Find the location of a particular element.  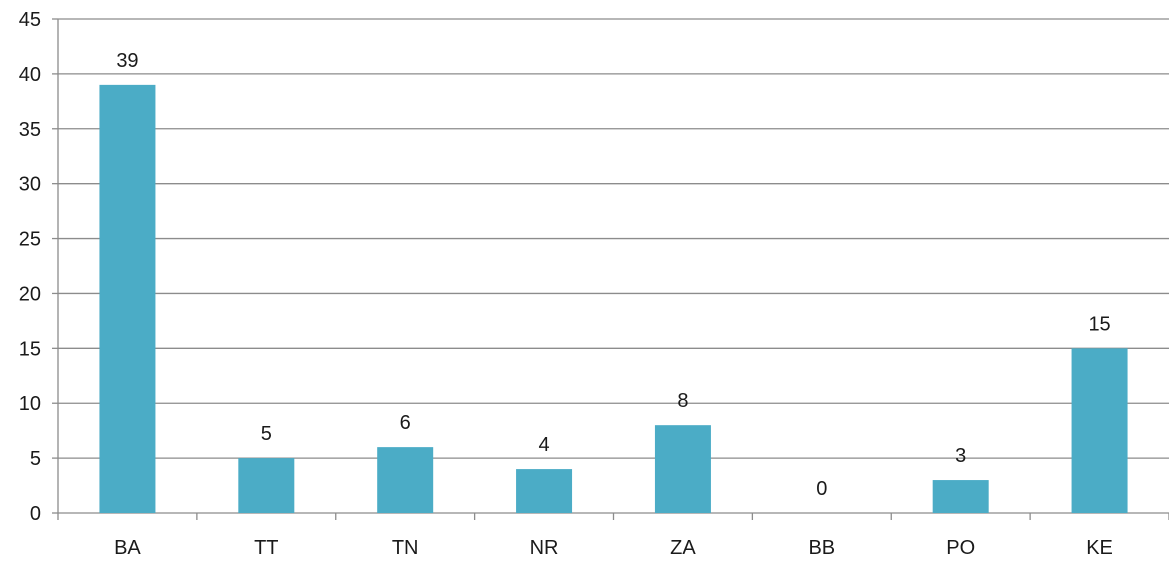

data-label-ke: 15 is located at coordinates (1099, 324).